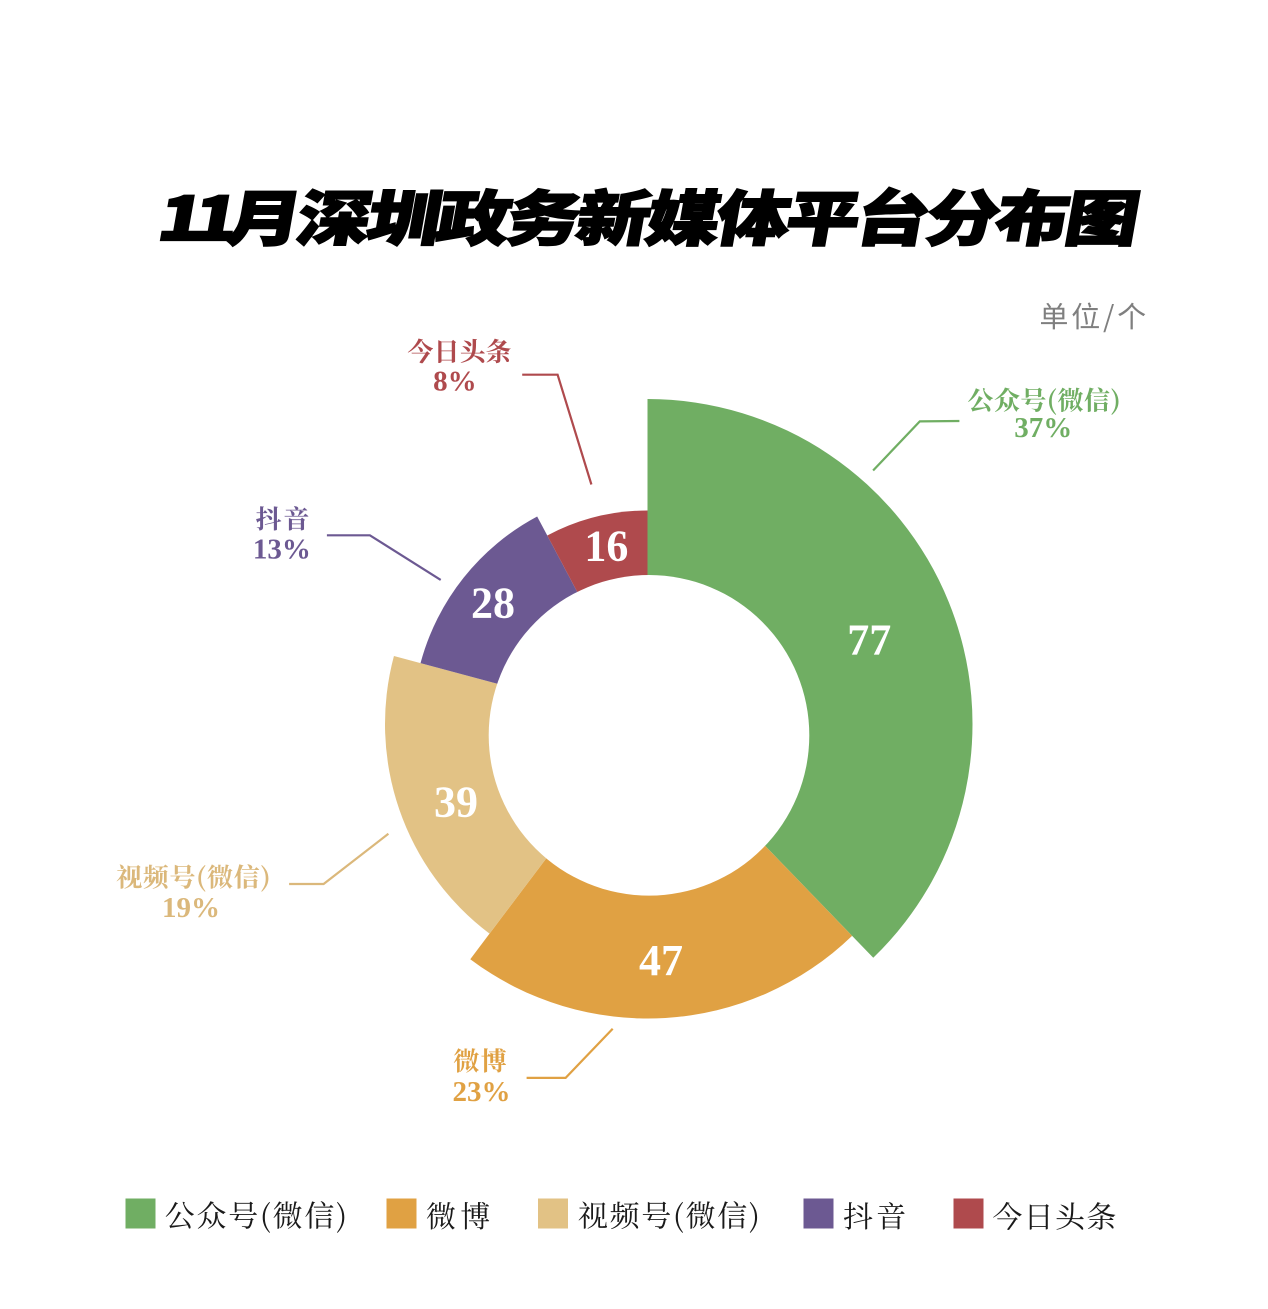  What do you see at coordinates (455, 382) in the screenshot?
I see `svg-text: 8%` at bounding box center [455, 382].